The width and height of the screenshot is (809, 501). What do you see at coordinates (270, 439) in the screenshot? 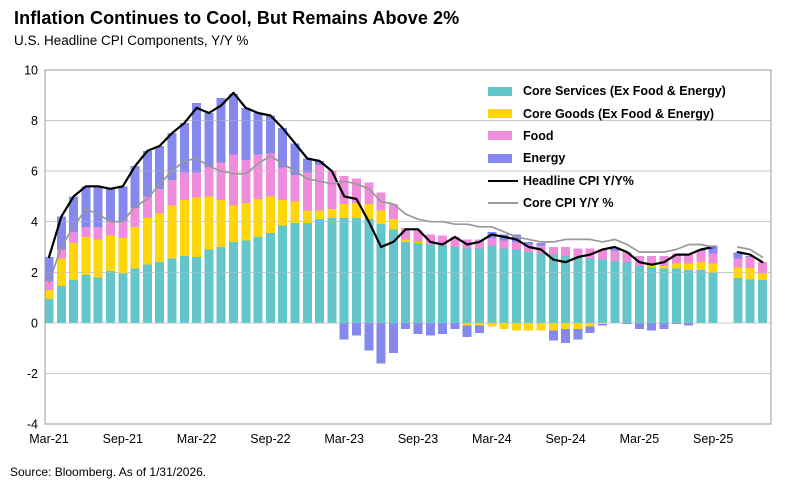
I see `svg-text: Sep-22` at bounding box center [270, 439].